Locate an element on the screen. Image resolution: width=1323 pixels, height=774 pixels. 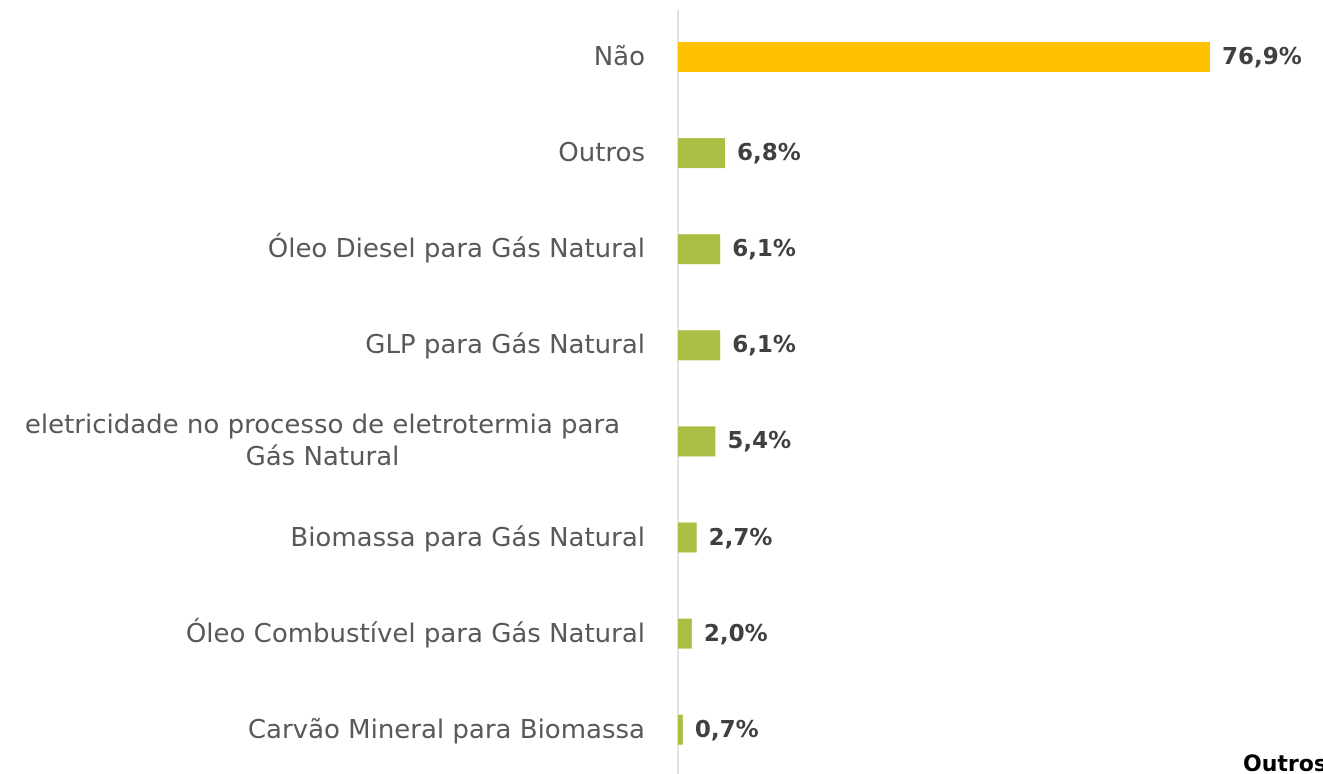
value-label: 76,9% is located at coordinates (1262, 57).